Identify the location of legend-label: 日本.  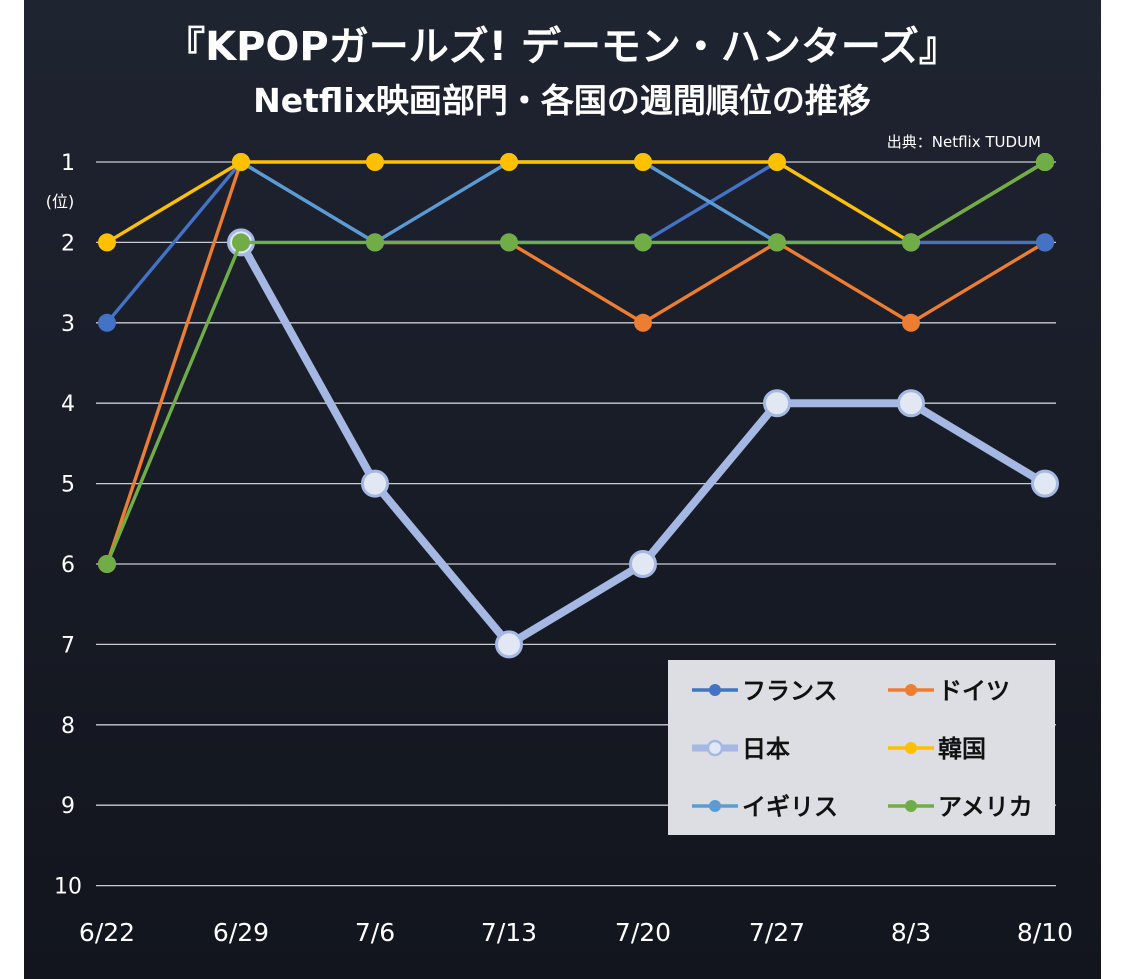
(766, 749).